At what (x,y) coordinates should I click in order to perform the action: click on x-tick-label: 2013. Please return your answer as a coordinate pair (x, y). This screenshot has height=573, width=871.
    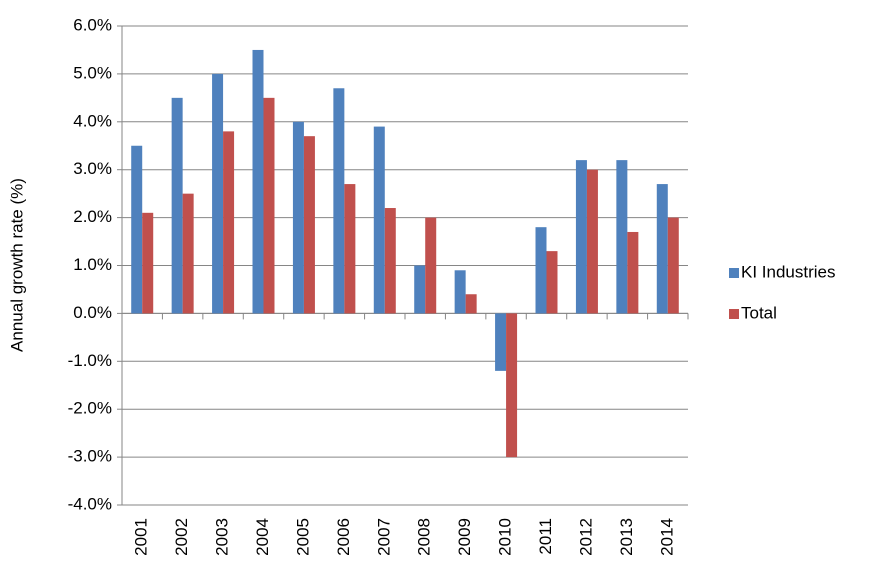
    Looking at the image, I should click on (626, 537).